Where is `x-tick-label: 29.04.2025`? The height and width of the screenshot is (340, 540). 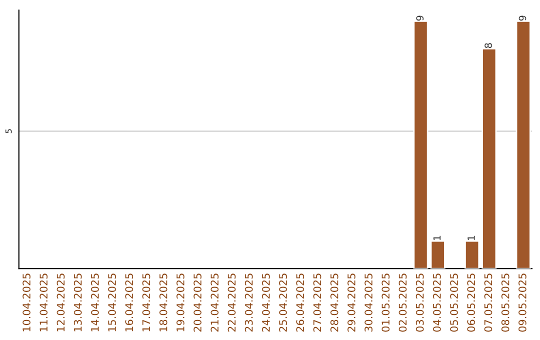
x-tick-label: 29.04.2025 is located at coordinates (351, 303).